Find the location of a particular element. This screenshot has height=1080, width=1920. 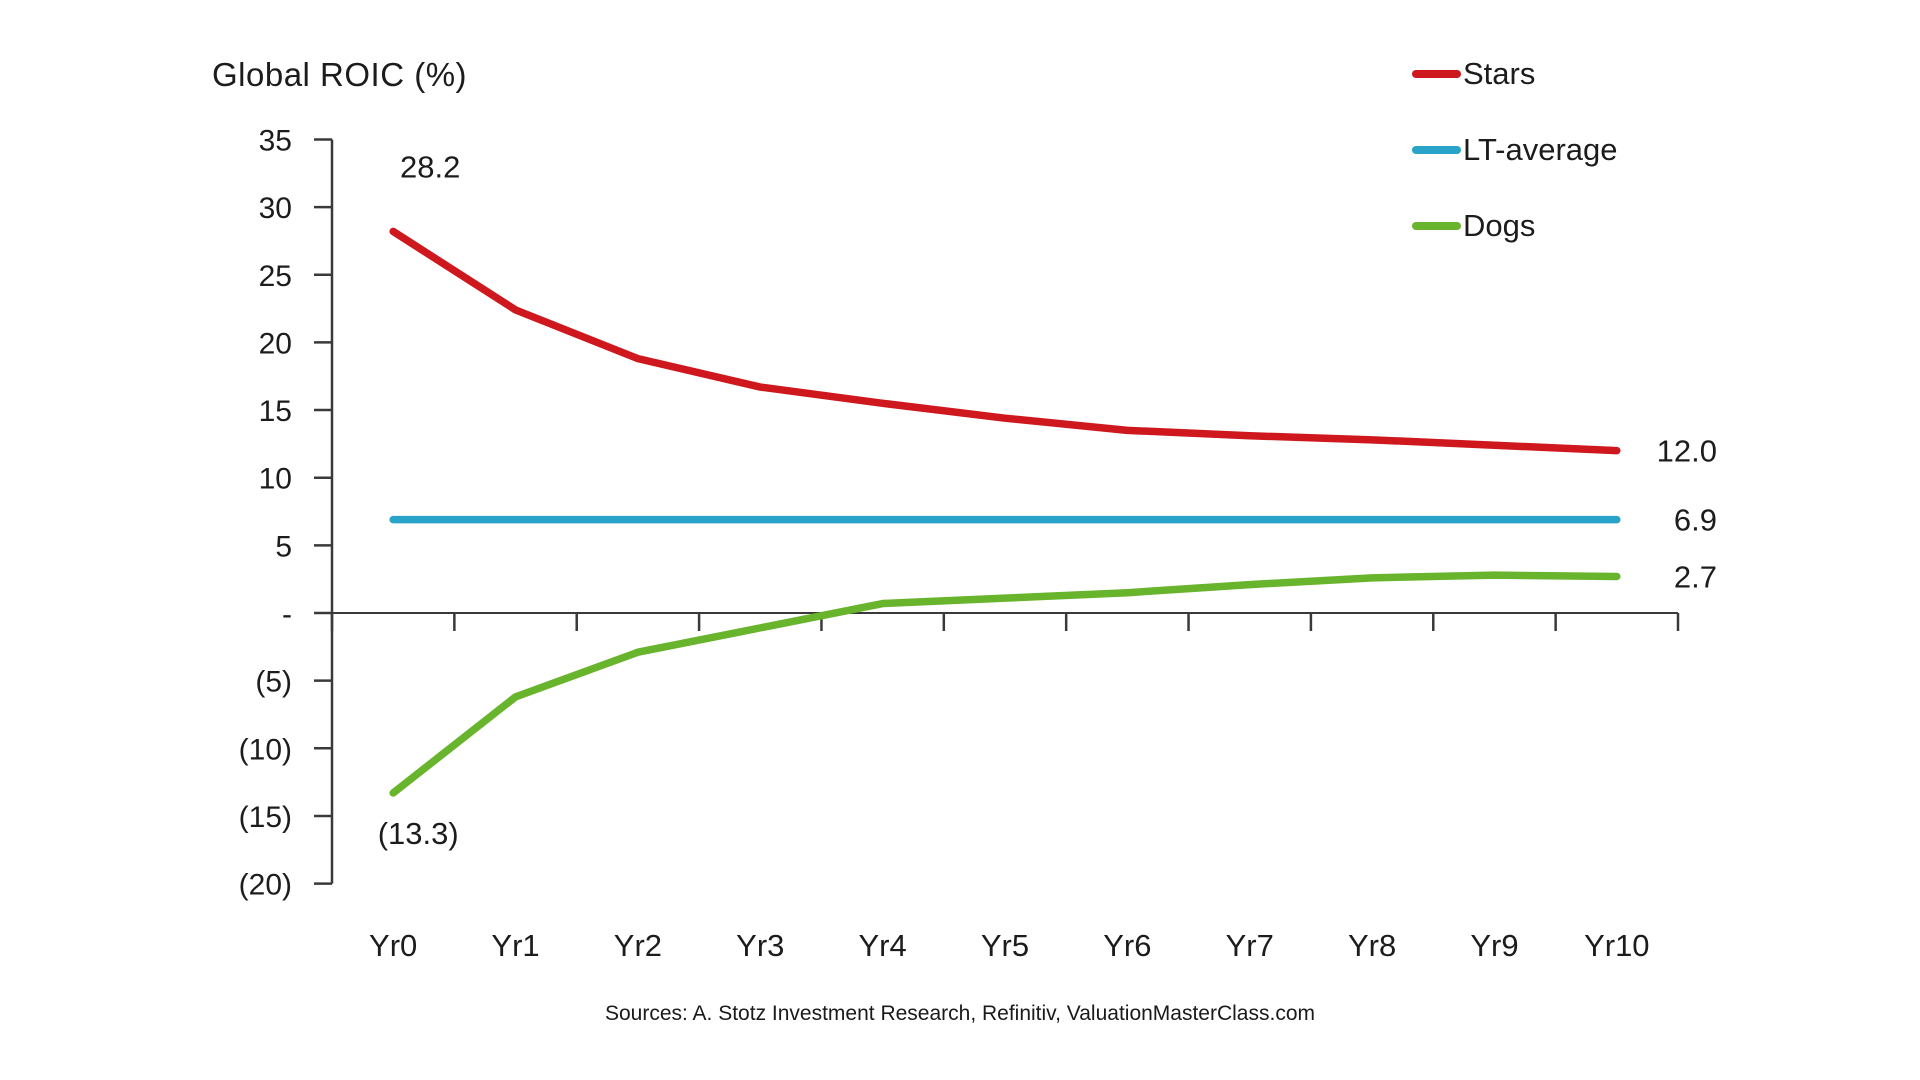

legend-item-dogs: Dogs is located at coordinates (1473, 226).